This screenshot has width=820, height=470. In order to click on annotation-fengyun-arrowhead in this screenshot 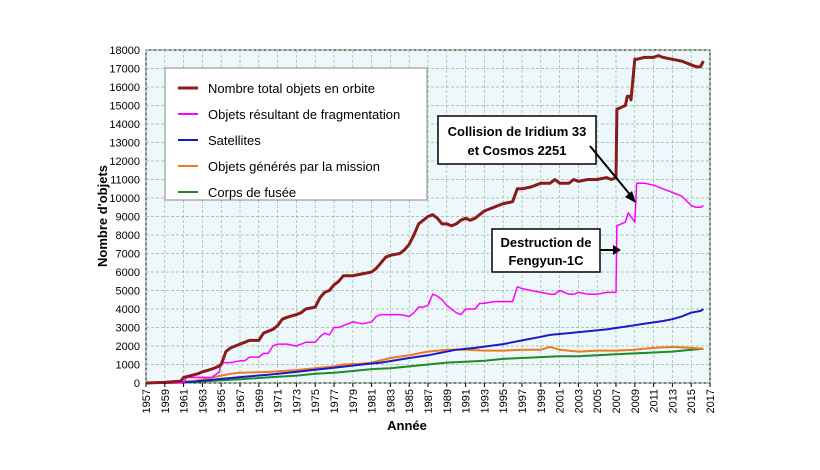, I will do `click(617, 250)`.